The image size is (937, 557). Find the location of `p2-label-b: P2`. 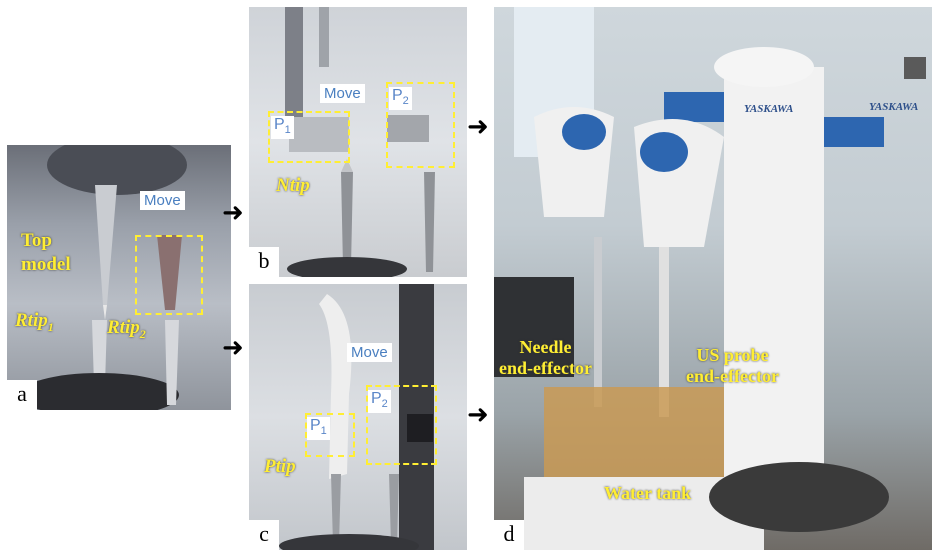

p2-label-b: P2 is located at coordinates (400, 99).